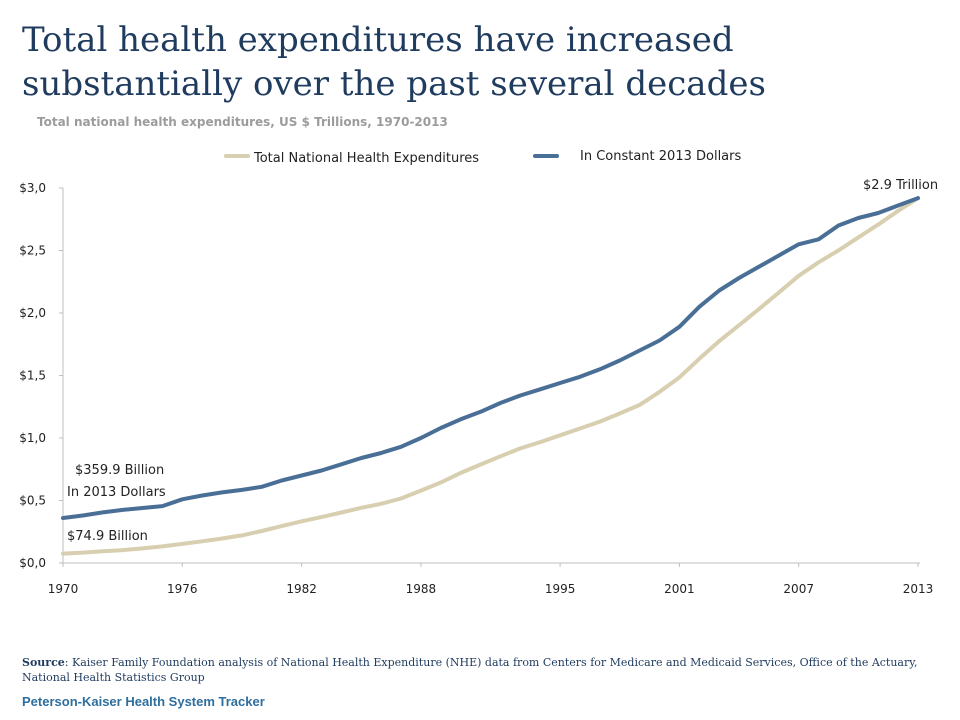 The image size is (960, 720). Describe the element at coordinates (63, 589) in the screenshot. I see `x-tick-label: 1970` at that location.